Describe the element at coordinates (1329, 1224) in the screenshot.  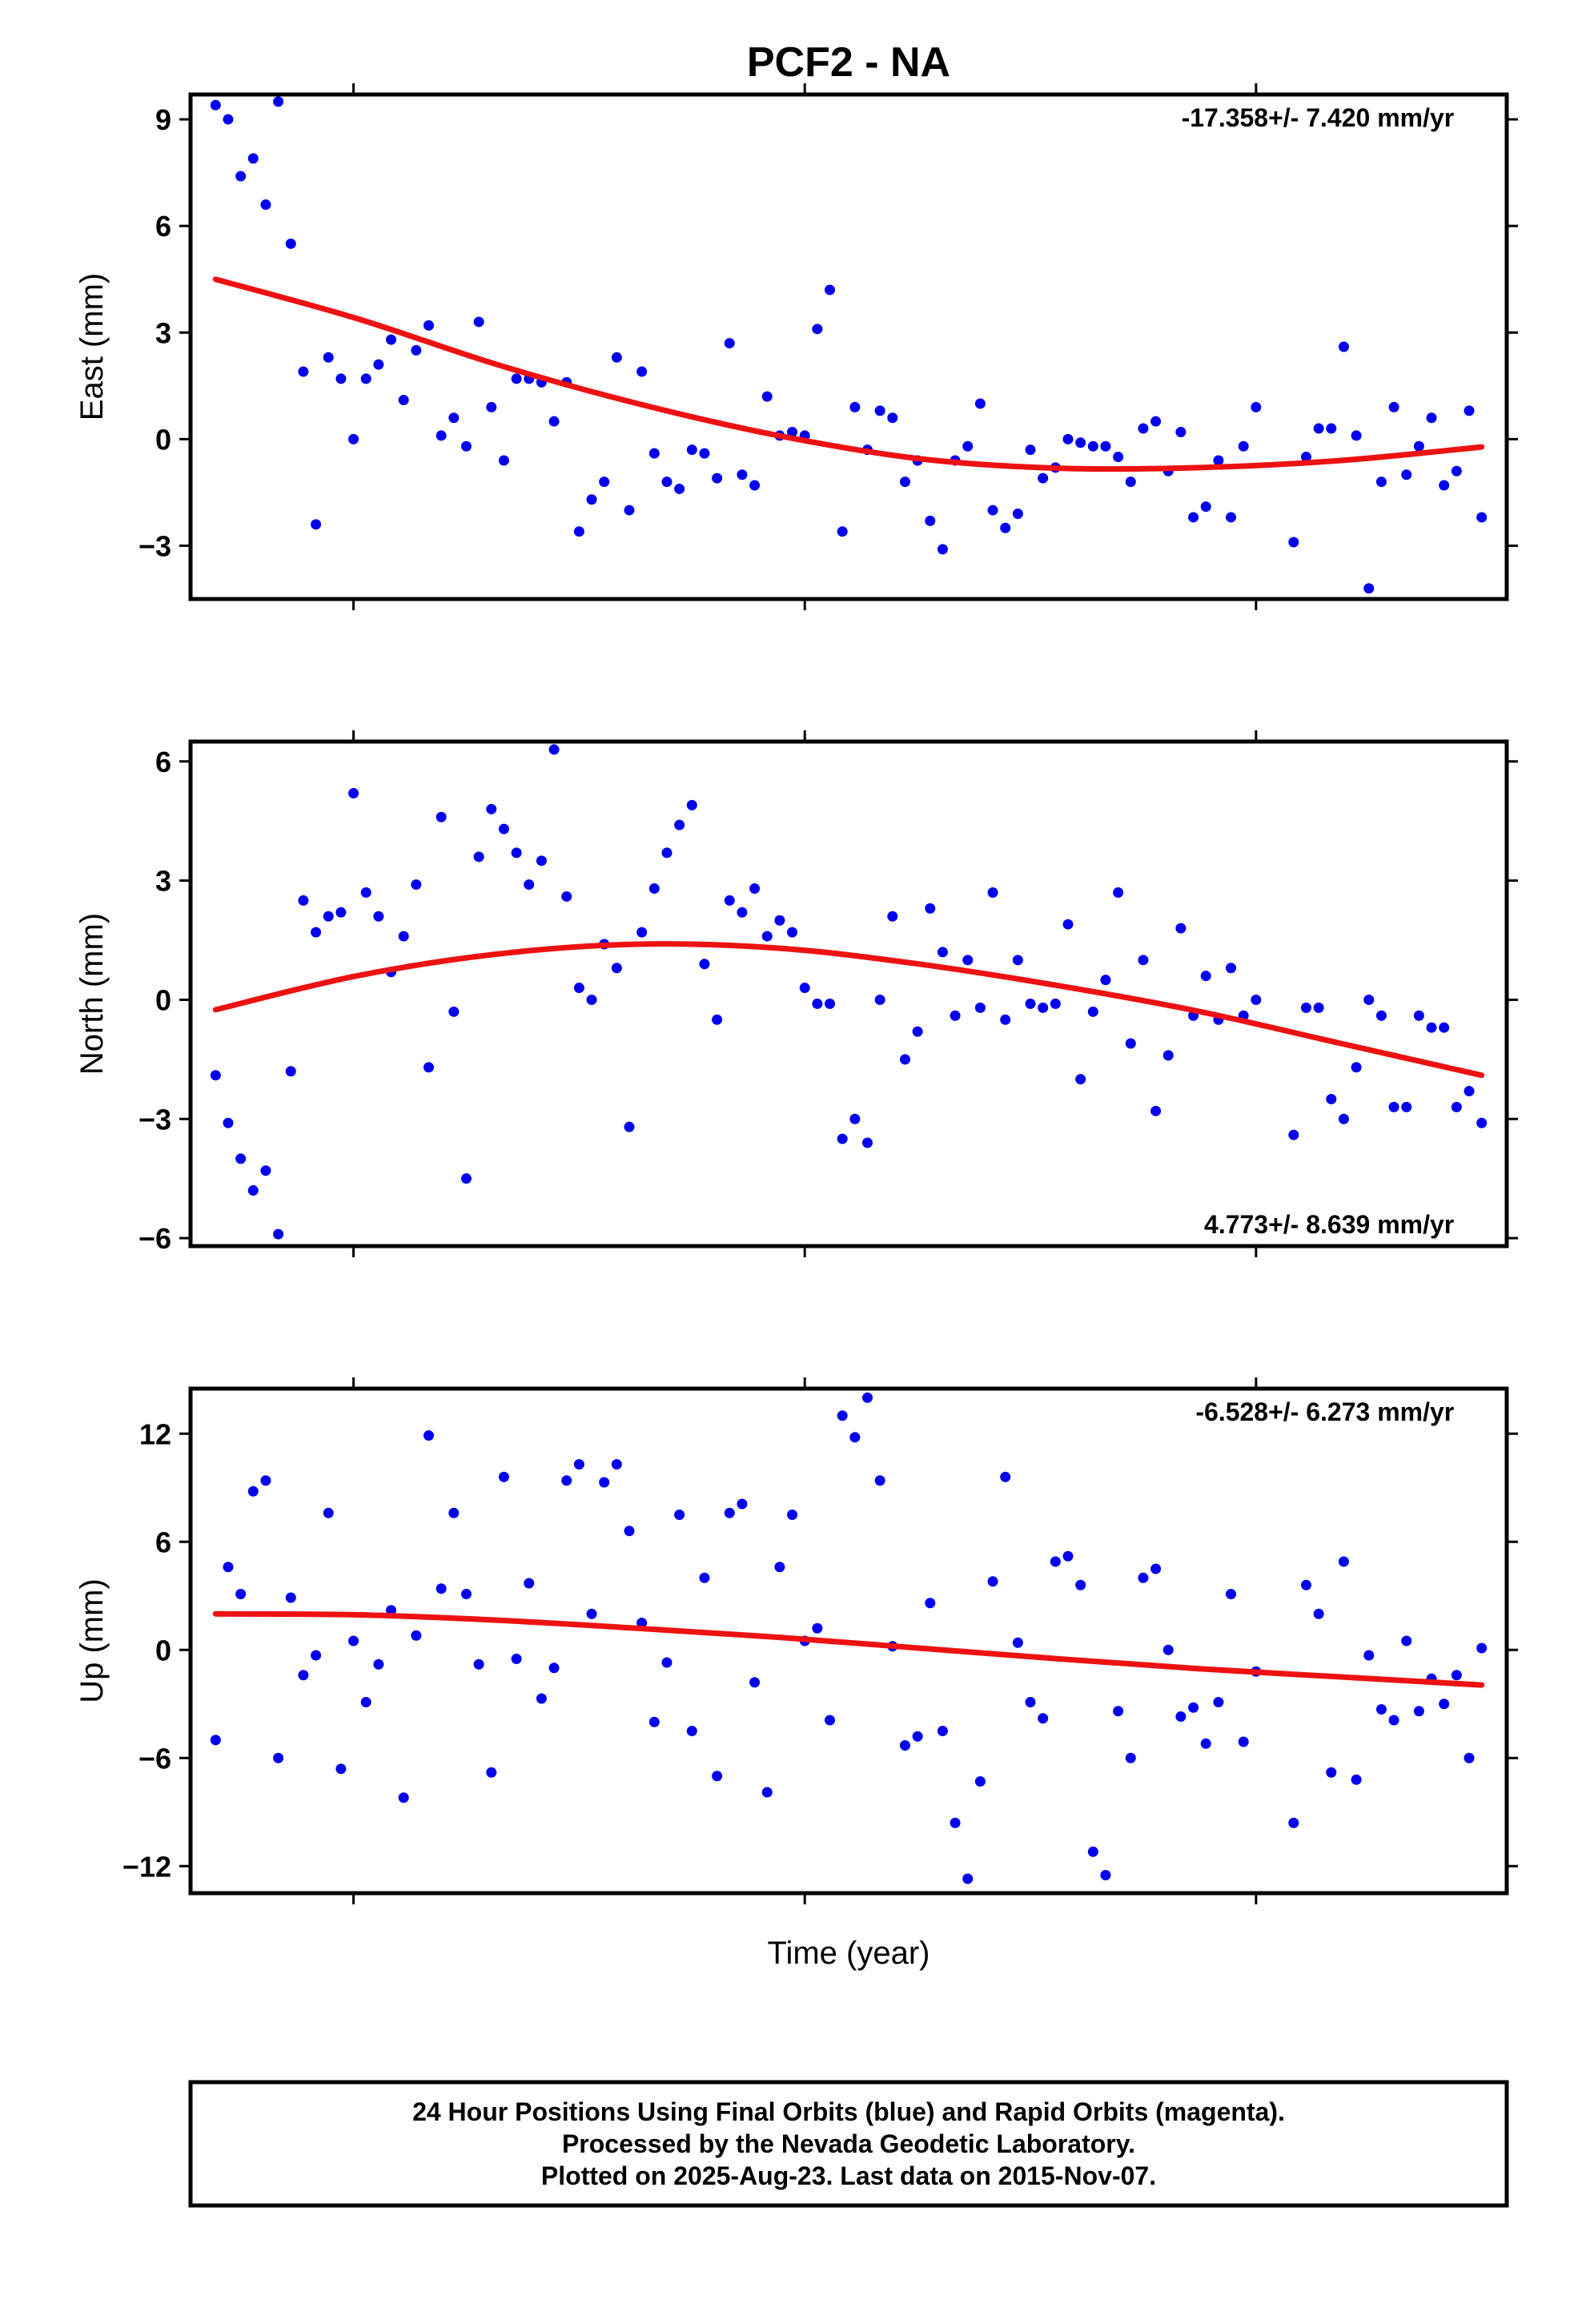
I see `rate-label-north: 4.773+/- 8.639 mm/yr` at that location.